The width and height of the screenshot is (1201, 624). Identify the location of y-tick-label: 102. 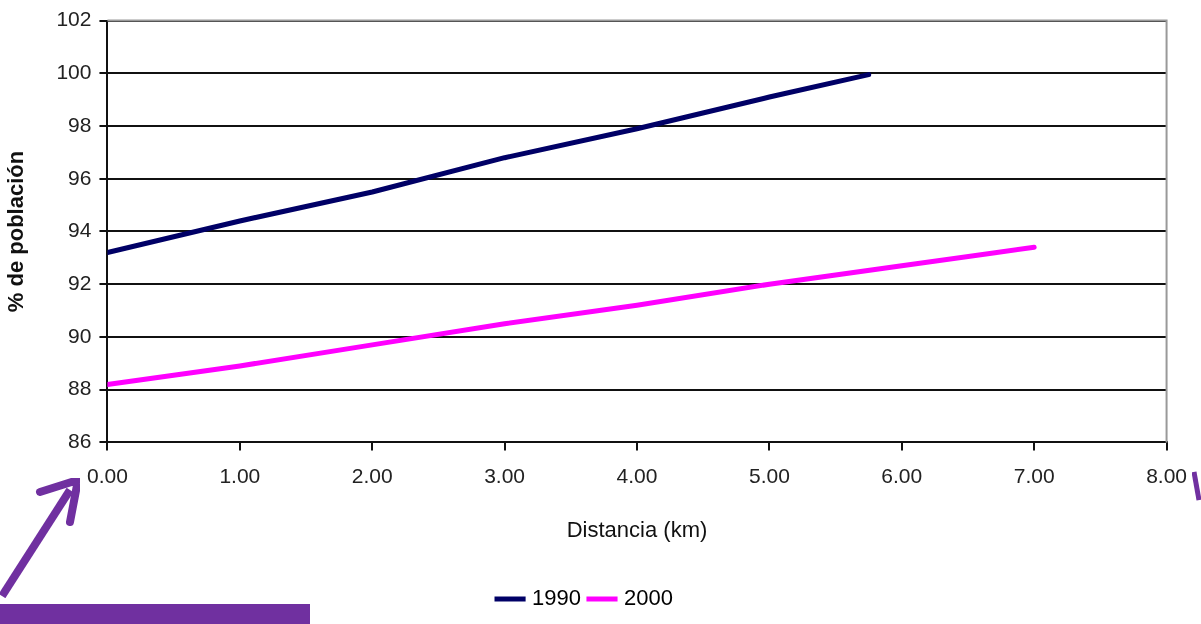
(74, 19).